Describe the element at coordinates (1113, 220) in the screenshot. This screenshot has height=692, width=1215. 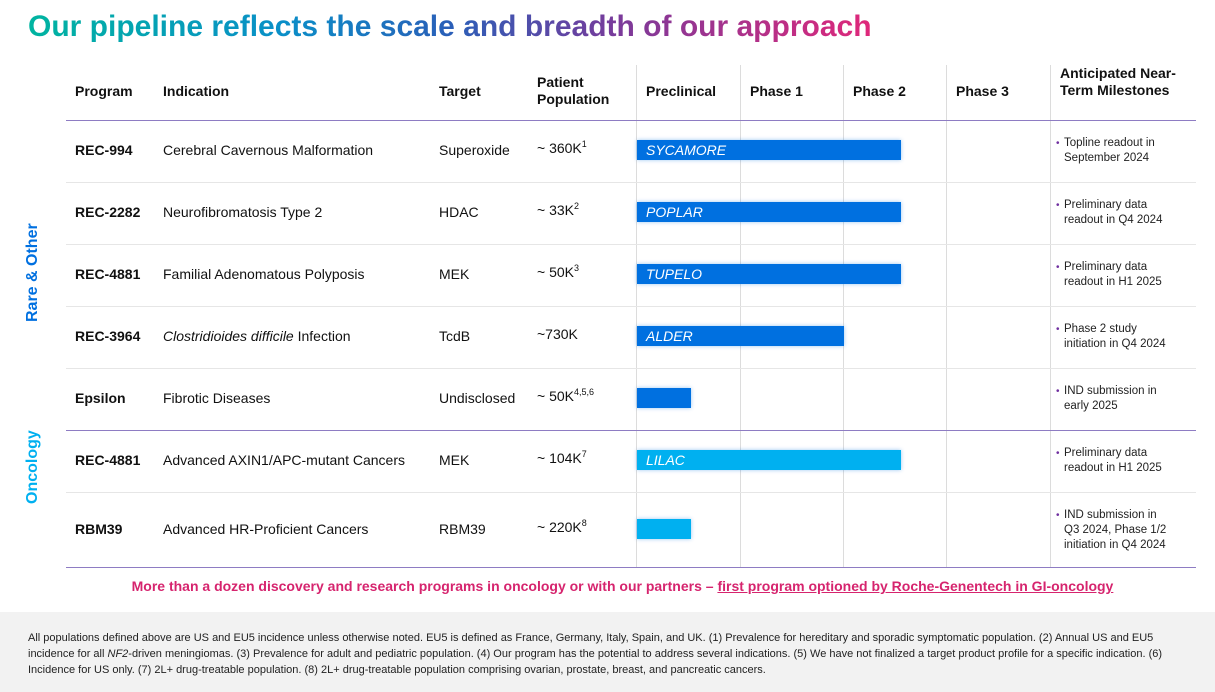
I see `milestone-line: readout in Q4 2024` at that location.